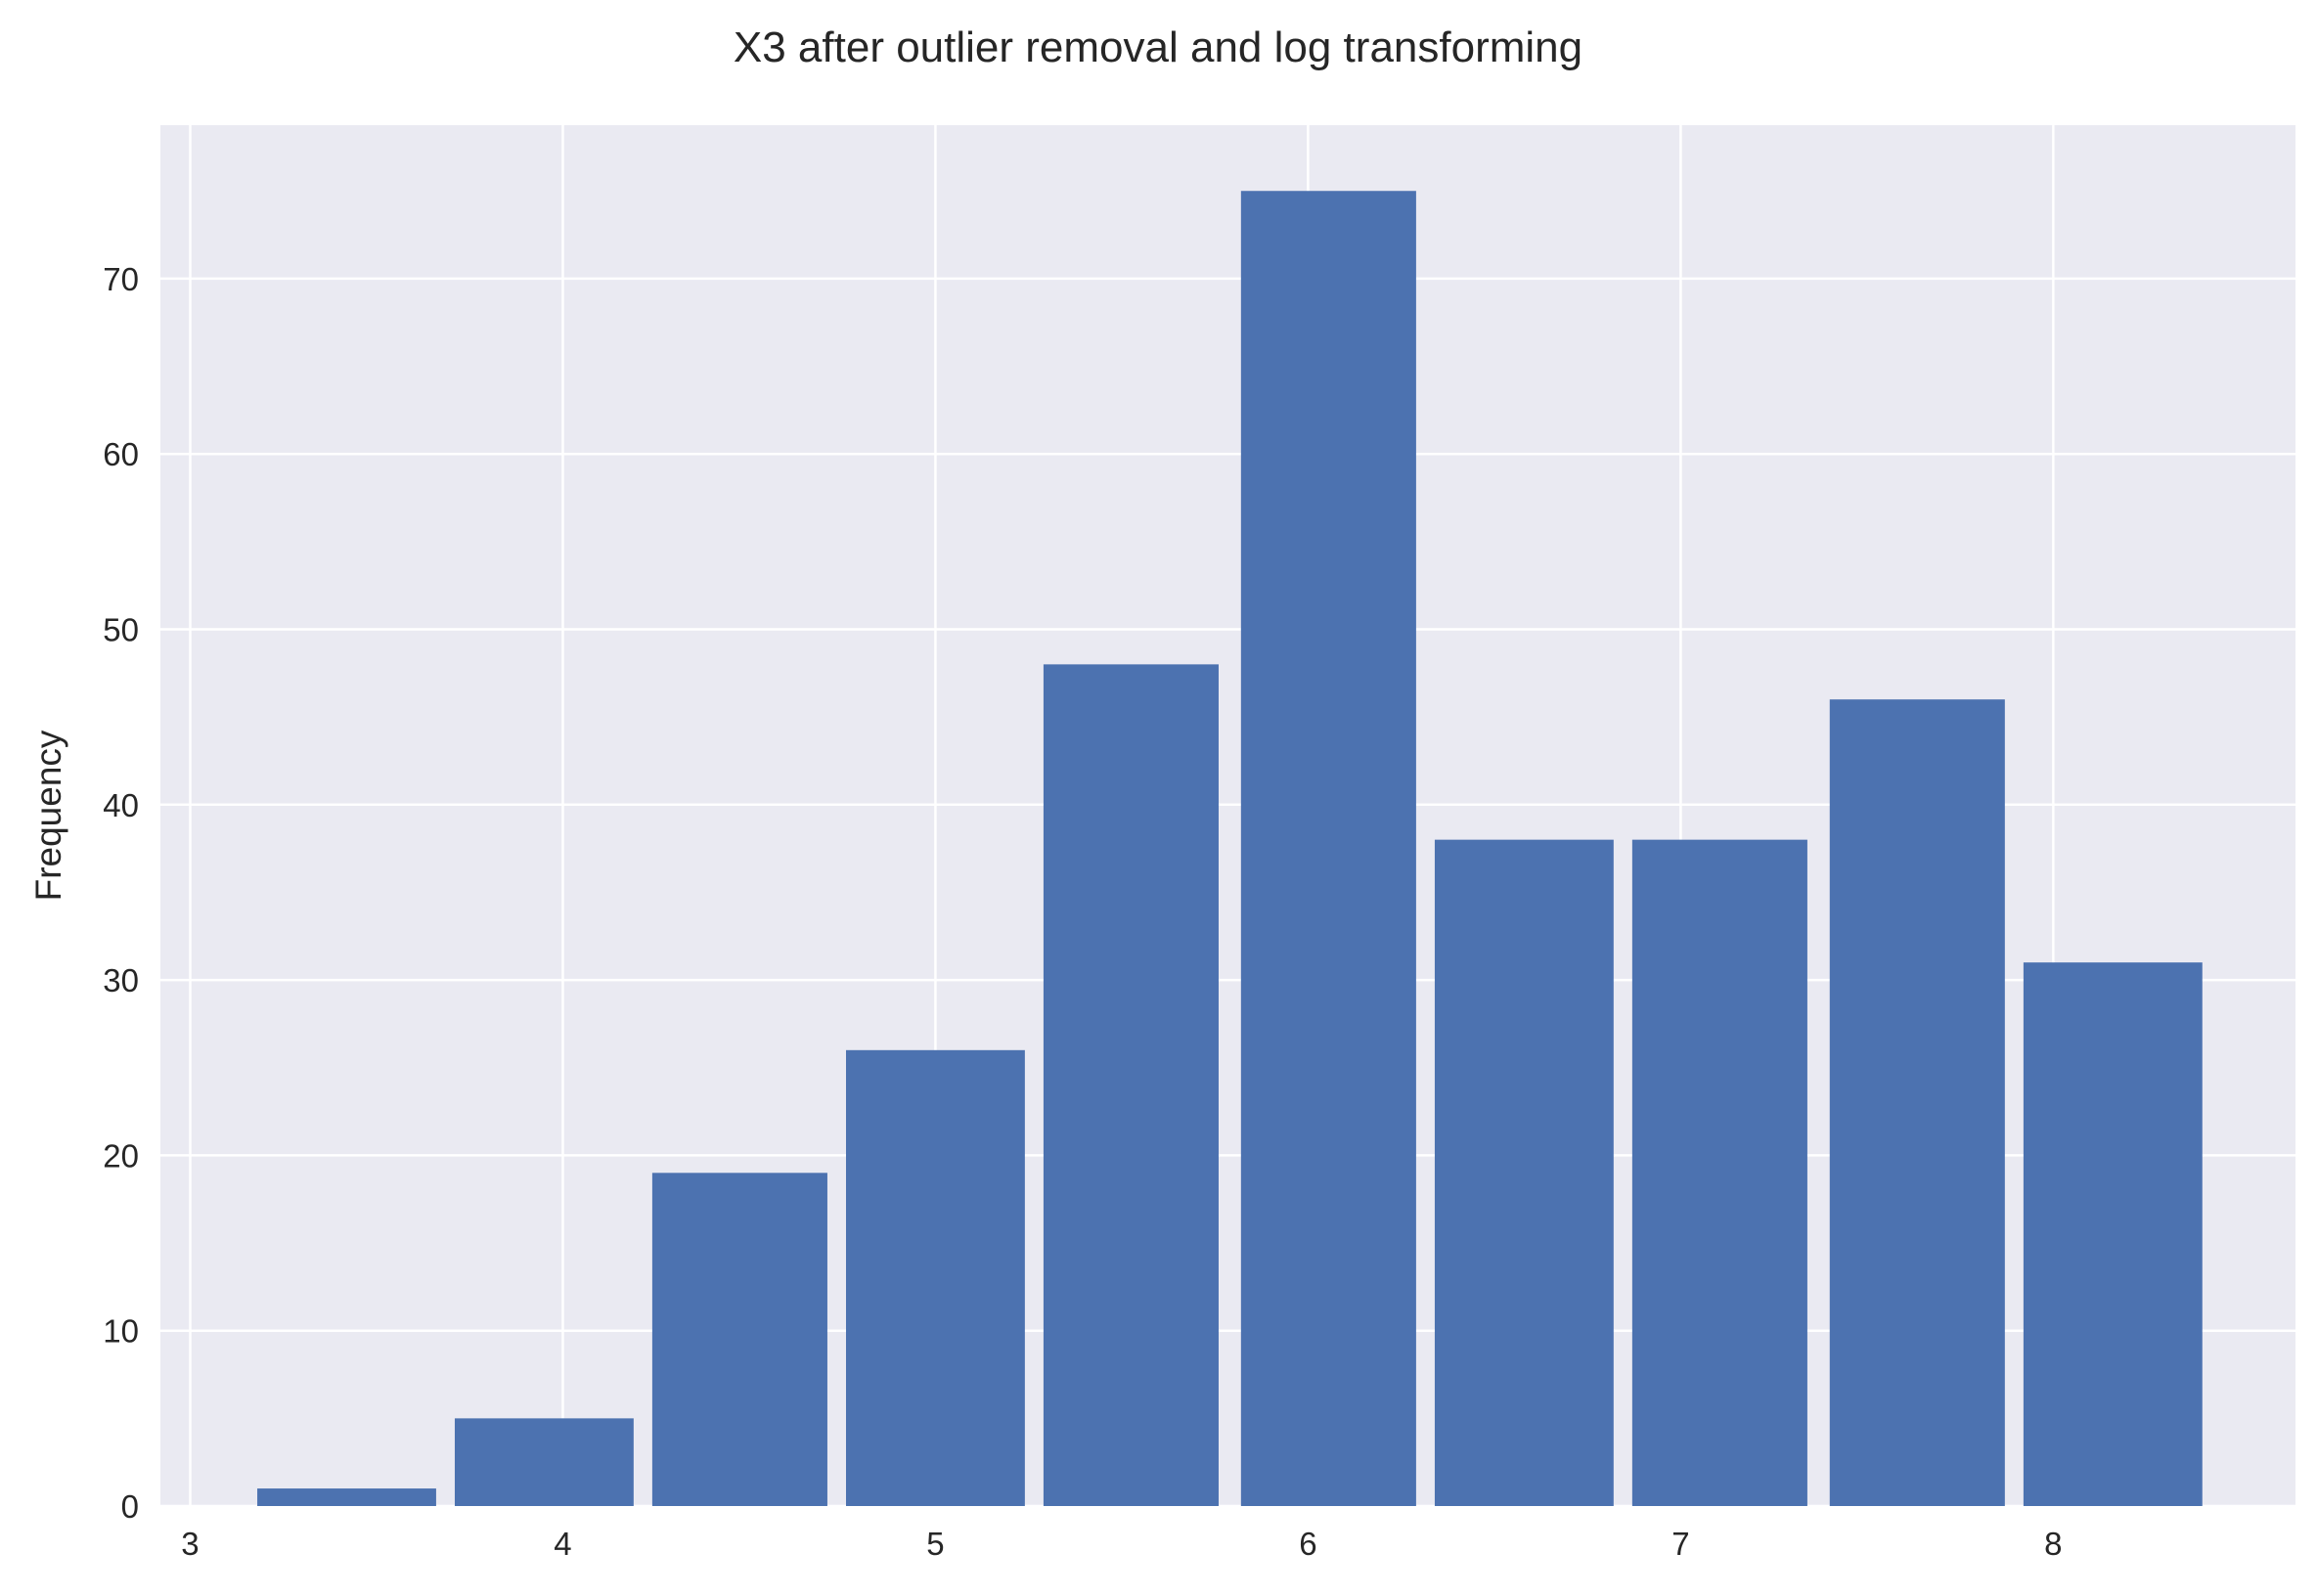  What do you see at coordinates (121, 629) in the screenshot?
I see `y-tick-label: 50` at bounding box center [121, 629].